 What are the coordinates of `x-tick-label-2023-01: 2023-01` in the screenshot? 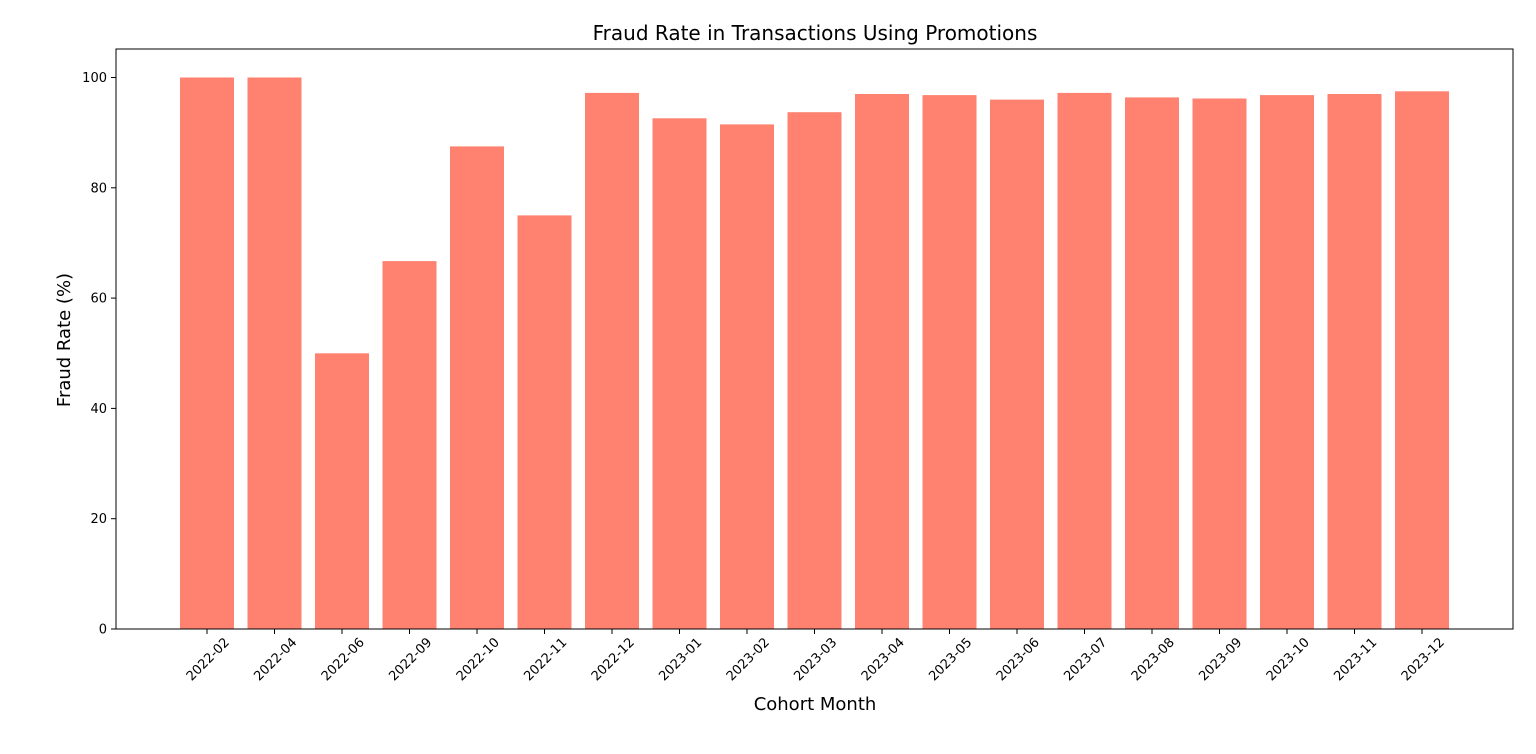 It's located at (680, 659).